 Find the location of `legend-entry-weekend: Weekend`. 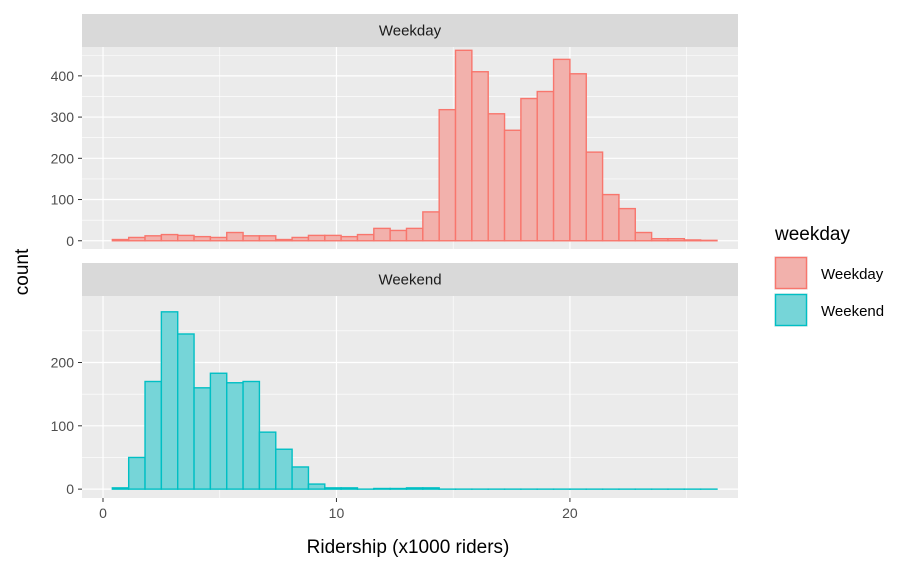

legend-entry-weekend: Weekend is located at coordinates (829, 310).